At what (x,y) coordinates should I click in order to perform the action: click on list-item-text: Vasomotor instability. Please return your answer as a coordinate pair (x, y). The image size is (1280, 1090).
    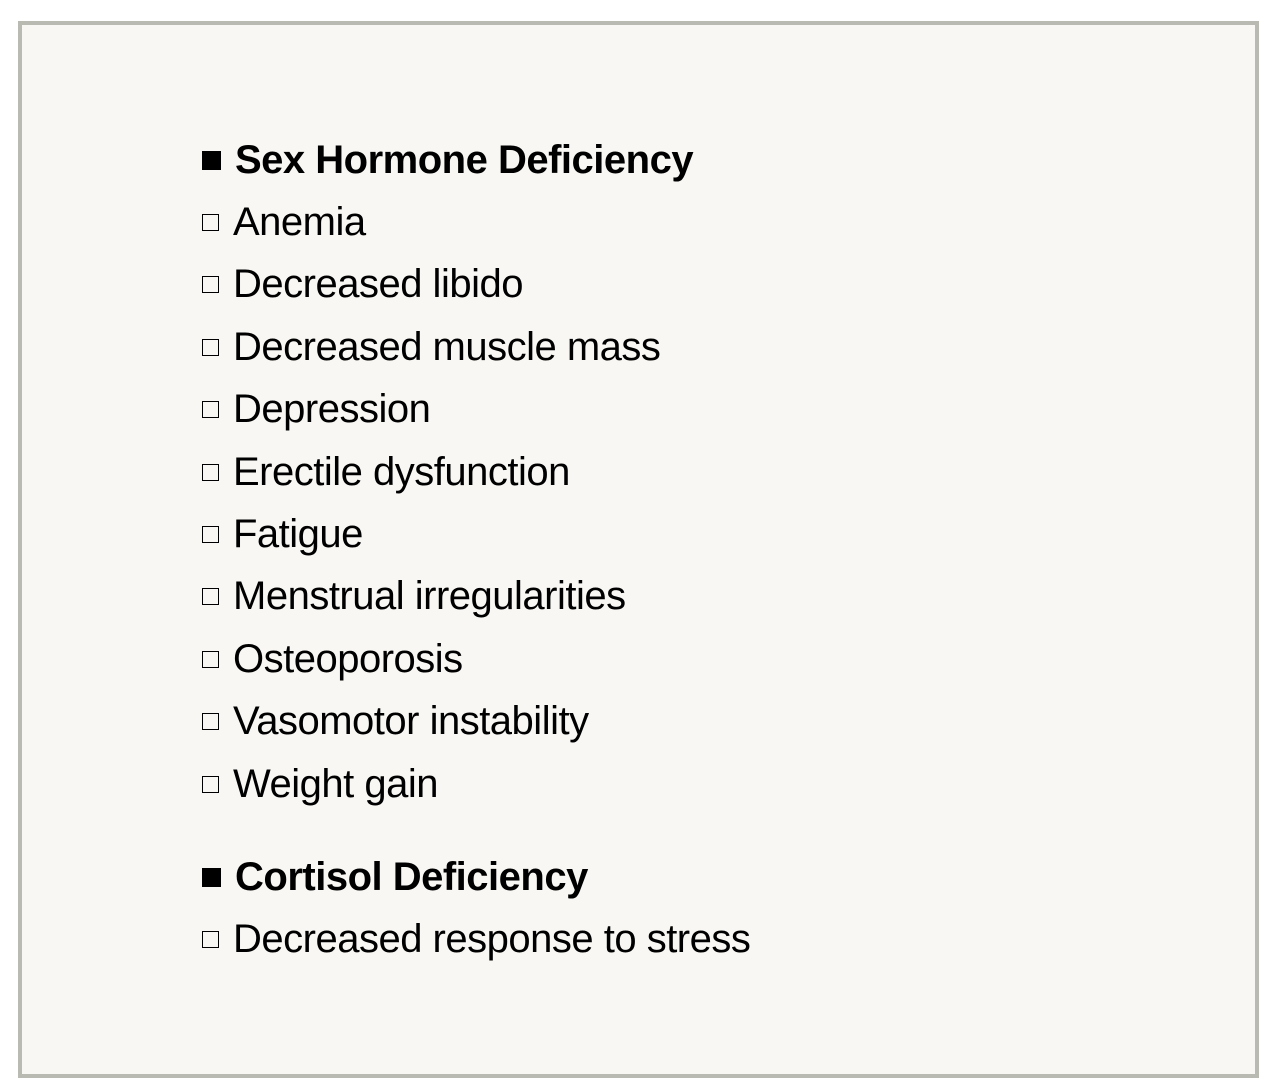
    Looking at the image, I should click on (411, 721).